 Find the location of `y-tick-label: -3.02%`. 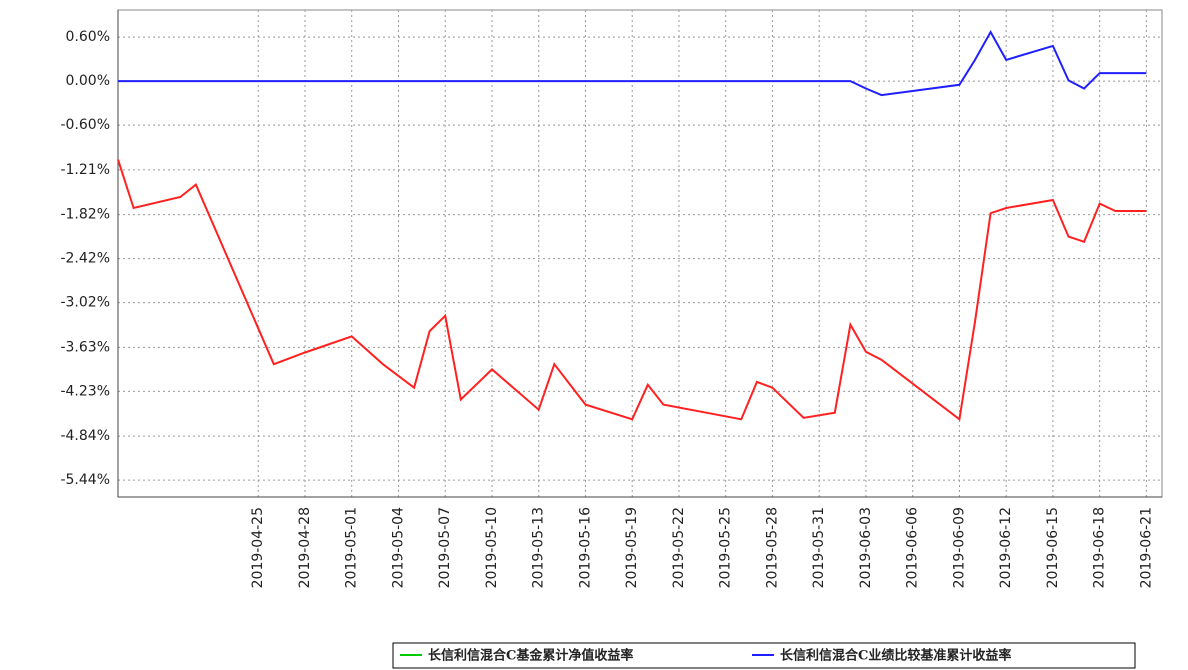

y-tick-label: -3.02% is located at coordinates (85, 303).